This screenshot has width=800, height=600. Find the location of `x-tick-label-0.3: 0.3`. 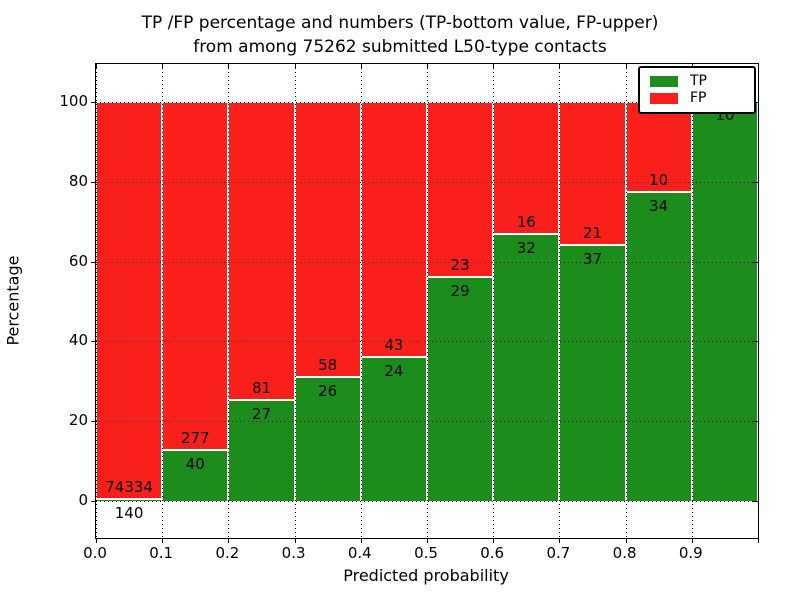

x-tick-label-0.3: 0.3 is located at coordinates (293, 553).